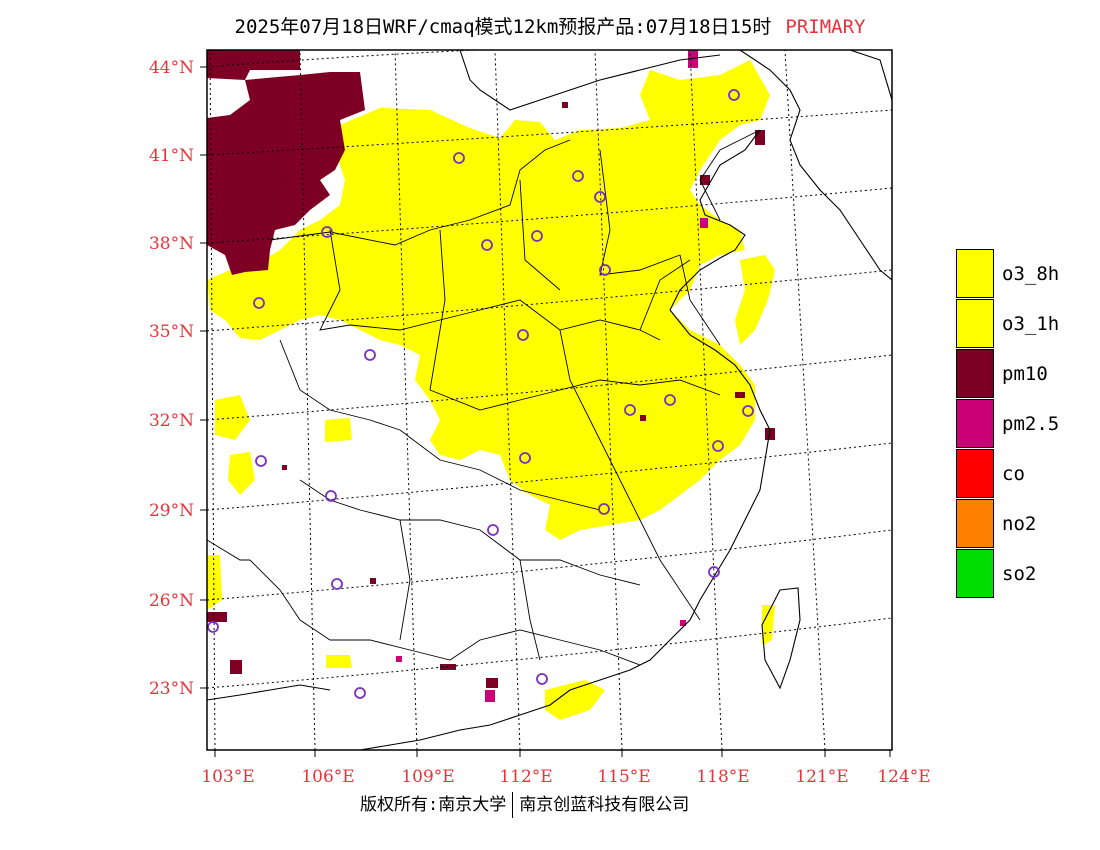 Image resolution: width=1100 pixels, height=850 pixels. I want to click on lon-label-118: 118°E, so click(722, 777).